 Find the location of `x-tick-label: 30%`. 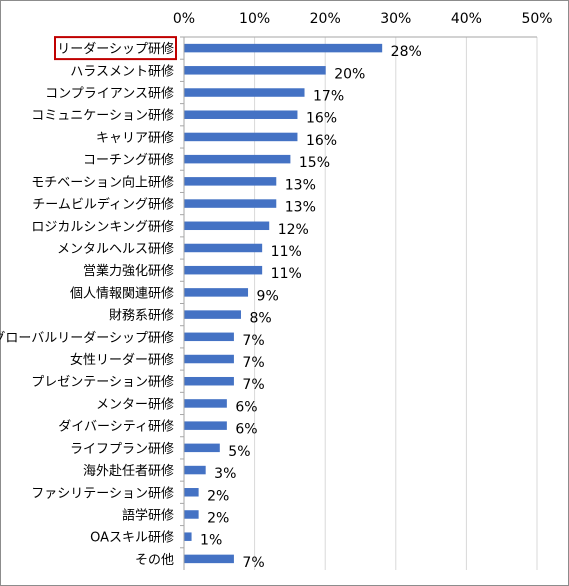

x-tick-label: 30% is located at coordinates (395, 19).